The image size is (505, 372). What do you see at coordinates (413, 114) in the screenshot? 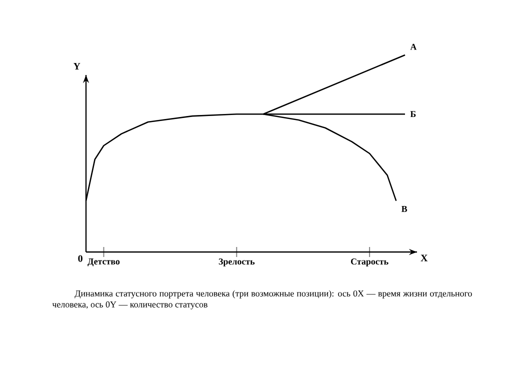
I see `series-label: Б` at bounding box center [413, 114].